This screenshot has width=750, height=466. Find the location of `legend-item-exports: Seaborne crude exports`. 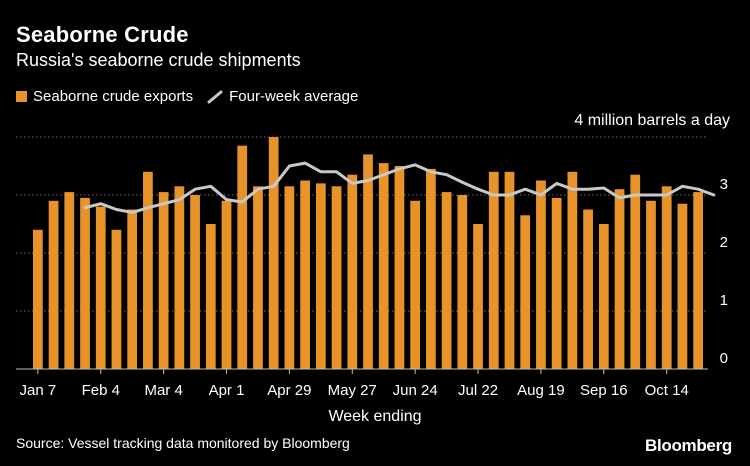

legend-item-exports: Seaborne crude exports is located at coordinates (104, 96).